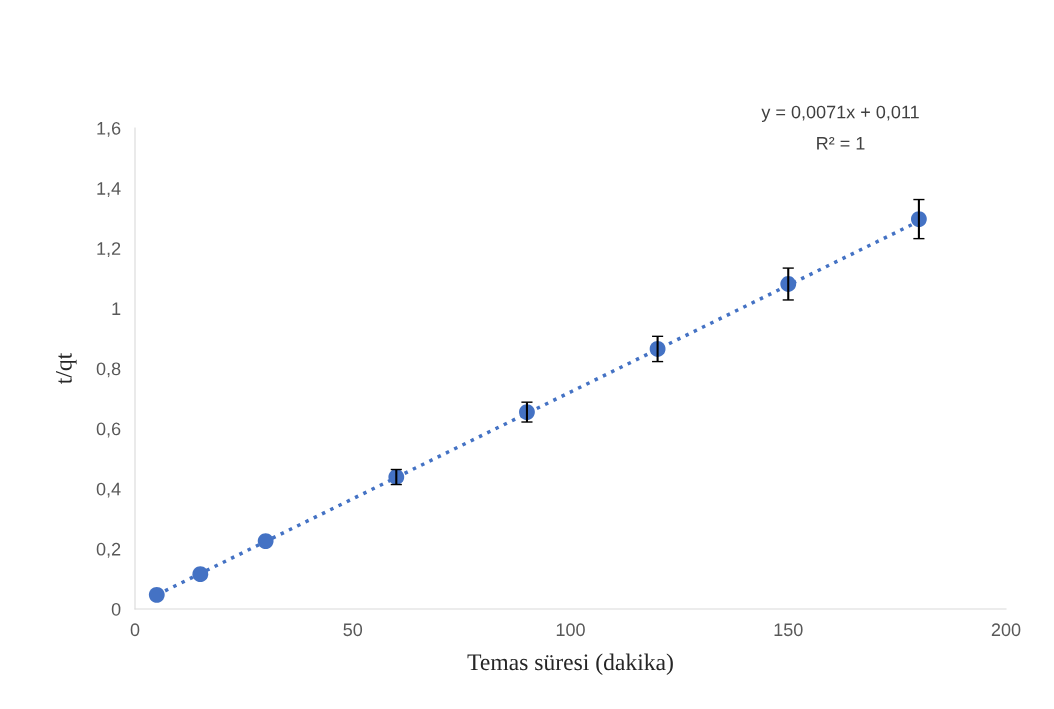 This screenshot has width=1054, height=709. What do you see at coordinates (788, 630) in the screenshot?
I see `x-tick-label: 150` at bounding box center [788, 630].